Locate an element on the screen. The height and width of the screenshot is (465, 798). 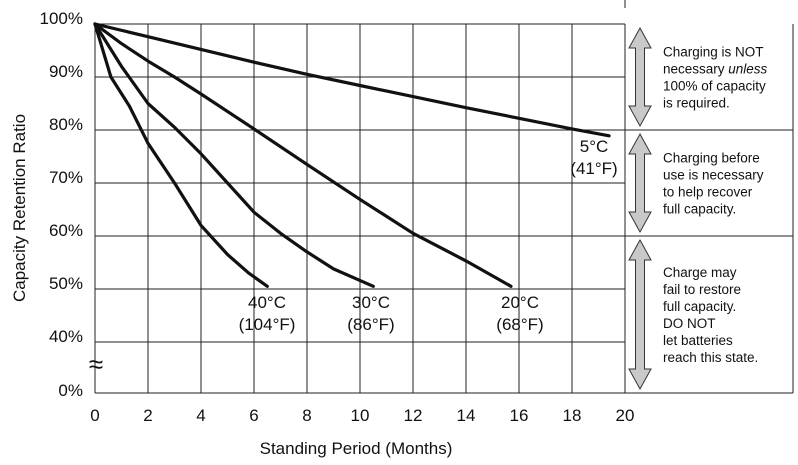
zone-3-text-line-3: full capacity. is located at coordinates (699, 306).